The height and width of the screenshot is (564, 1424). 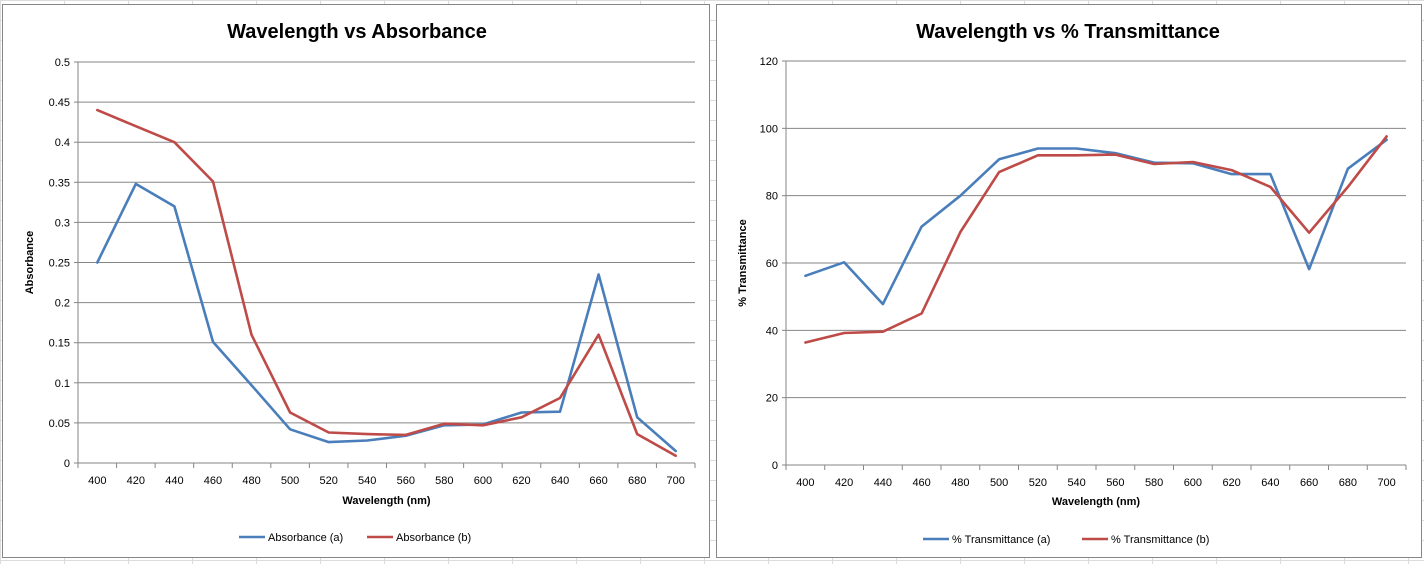 What do you see at coordinates (59, 344) in the screenshot?
I see `absorbance-y-tick-label: 0.15` at bounding box center [59, 344].